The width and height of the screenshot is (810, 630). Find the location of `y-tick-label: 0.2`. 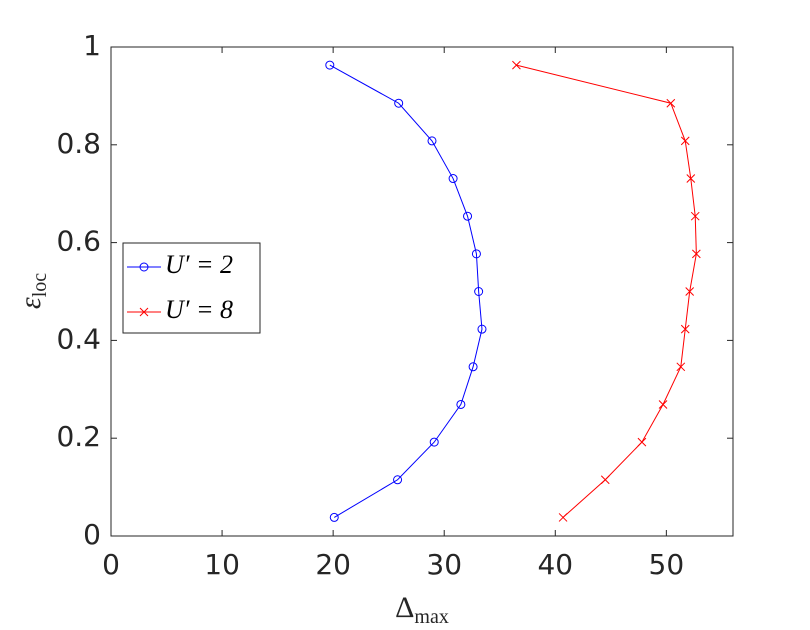

y-tick-label: 0.2 is located at coordinates (78, 436).